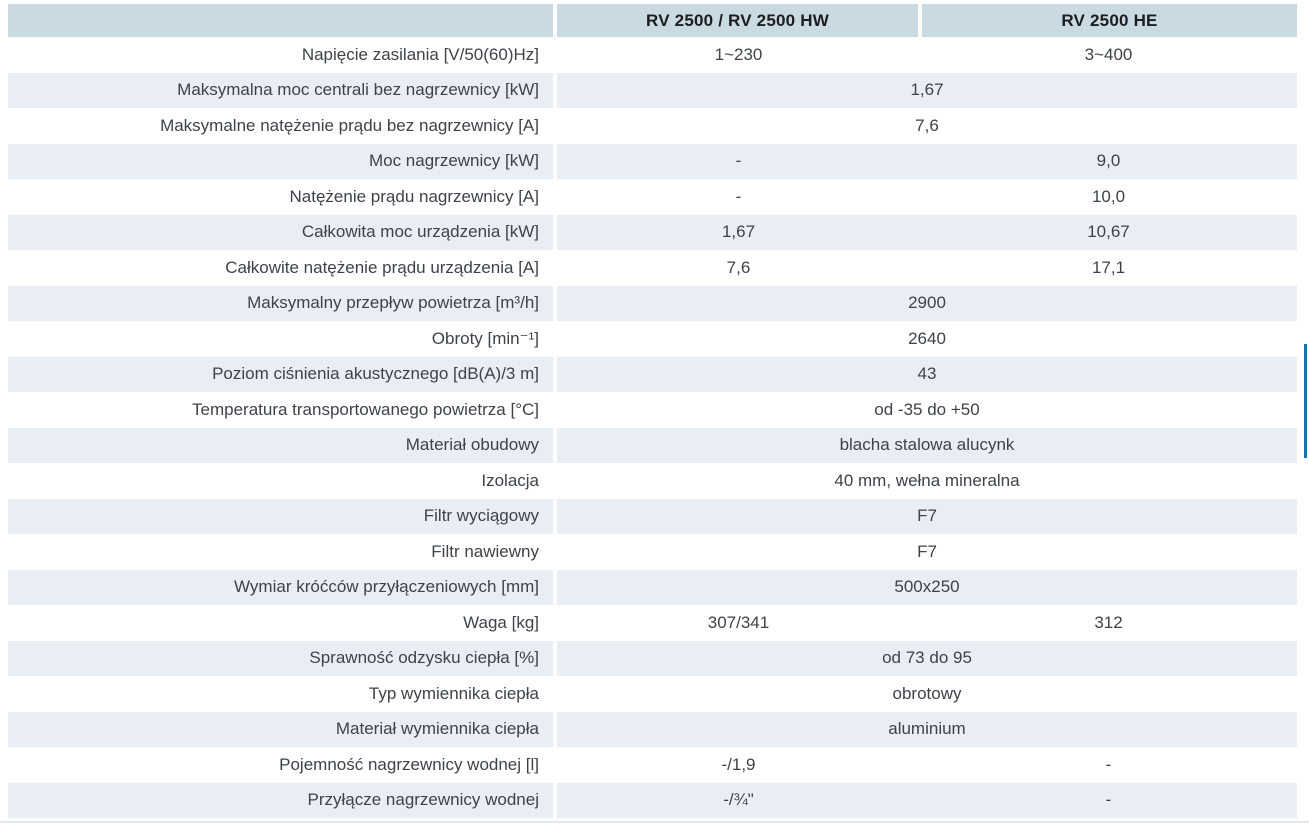 The image size is (1309, 830). Describe the element at coordinates (280, 658) in the screenshot. I see `row-label: Sprawność odzysku ciepła [%]` at that location.